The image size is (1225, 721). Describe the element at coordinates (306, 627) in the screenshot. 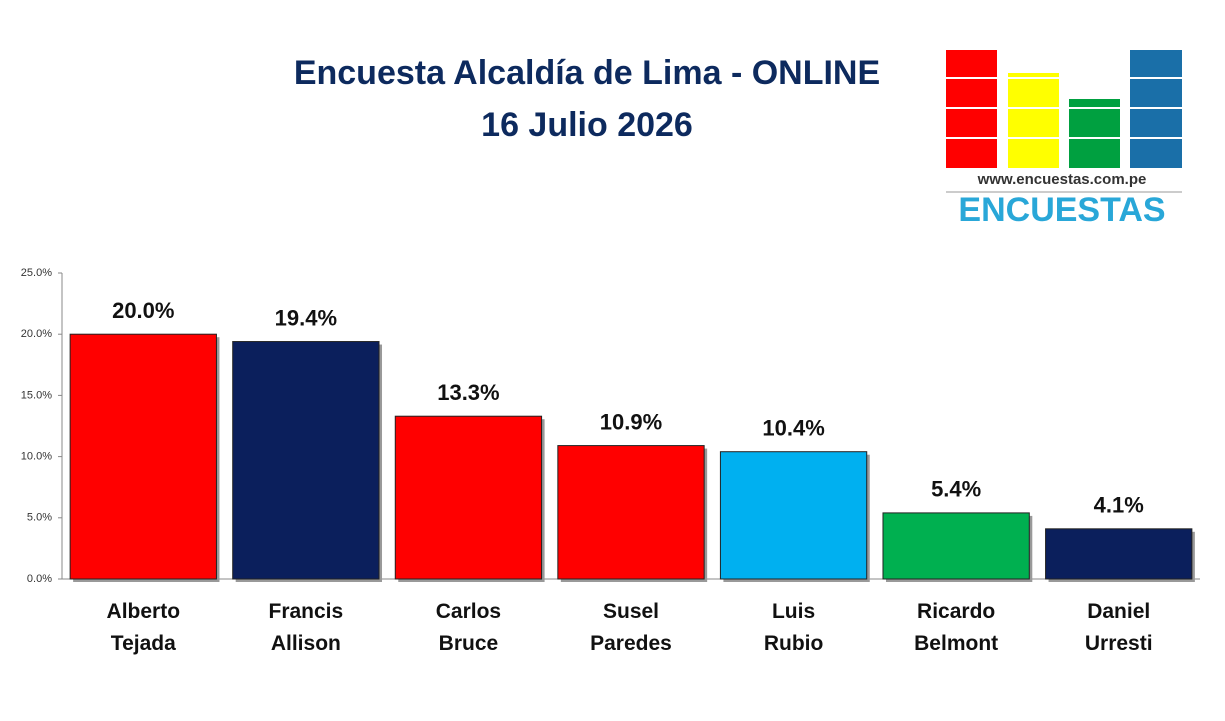

I see `x-tick-label: Francis Allison` at that location.